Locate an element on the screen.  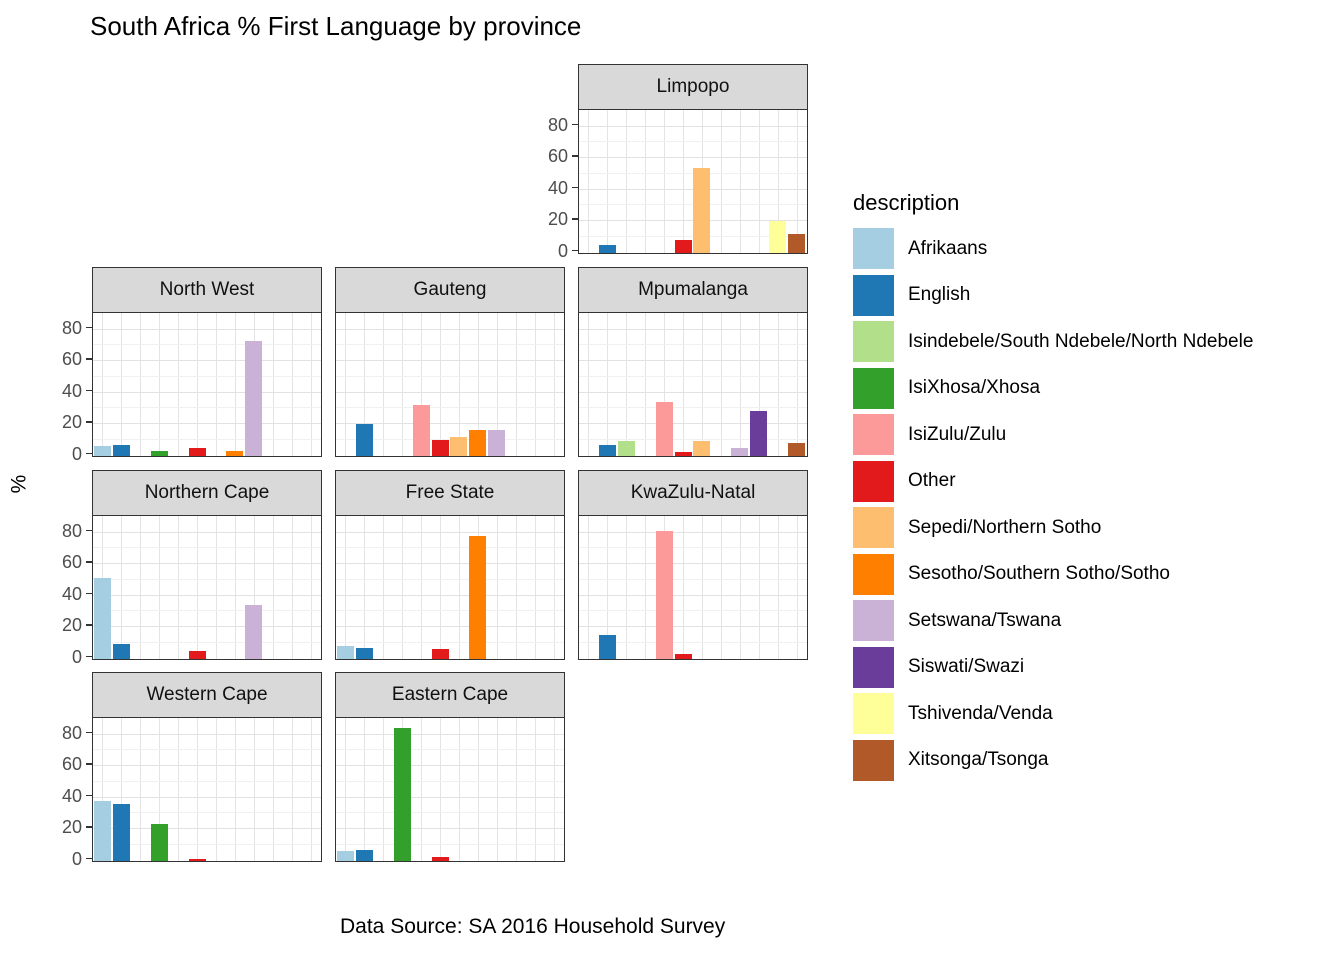
facet-northern-cape: Northern Cape 0 20 40 60 80 is located at coordinates (192, 568).